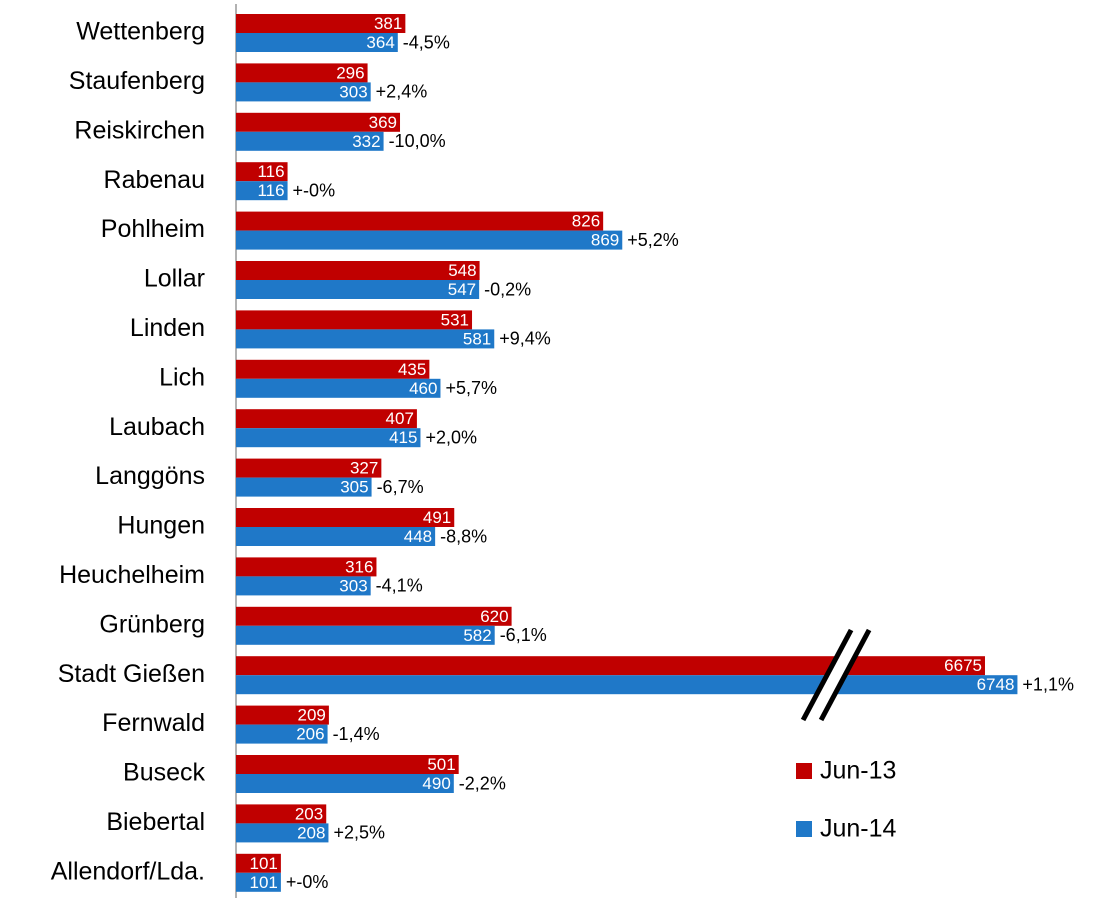 The image size is (1099, 898). What do you see at coordinates (1048, 684) in the screenshot?
I see `change-label: +1,1%` at bounding box center [1048, 684].